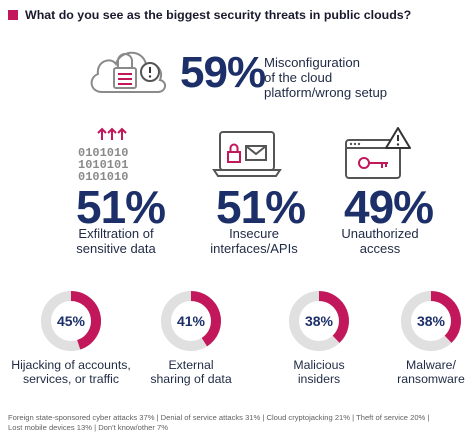 This screenshot has width=474, height=435. I want to click on donut-arc-malicious-insiders, so click(333, 317).